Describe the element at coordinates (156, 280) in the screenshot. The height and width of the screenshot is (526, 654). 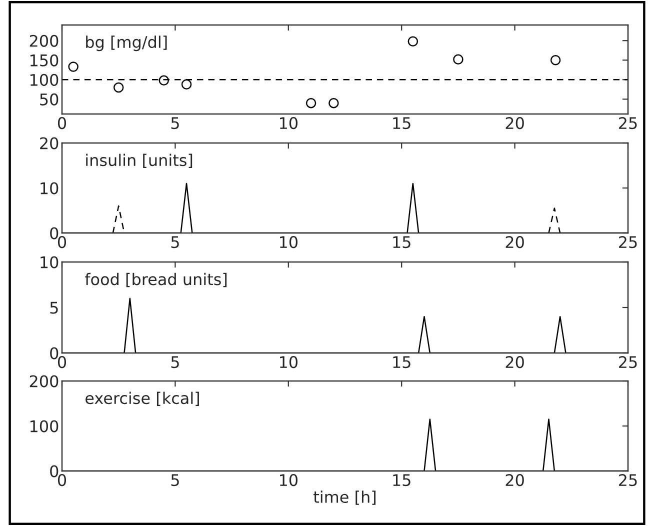
I see `text: food [bread units]` at that location.